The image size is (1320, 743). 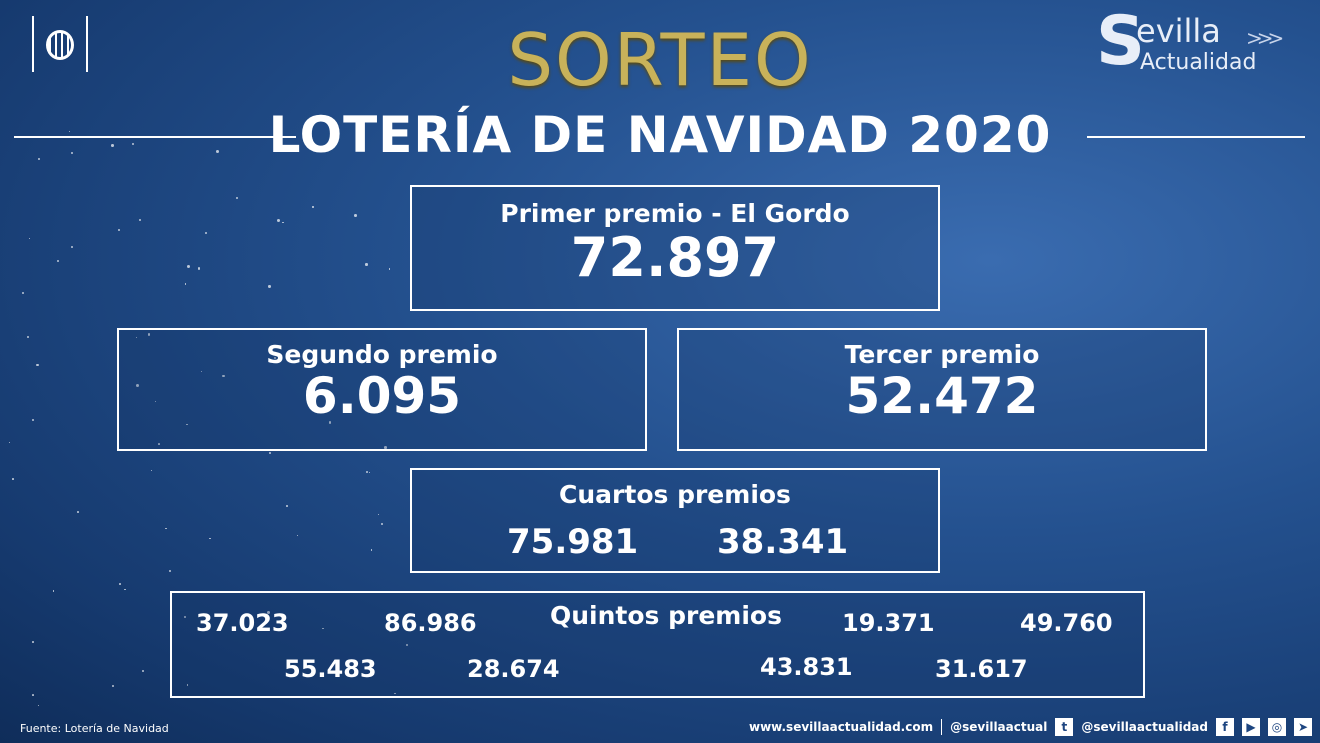 What do you see at coordinates (660, 135) in the screenshot?
I see `page-title: LOTERÍA DE NAVIDAD 2020` at bounding box center [660, 135].